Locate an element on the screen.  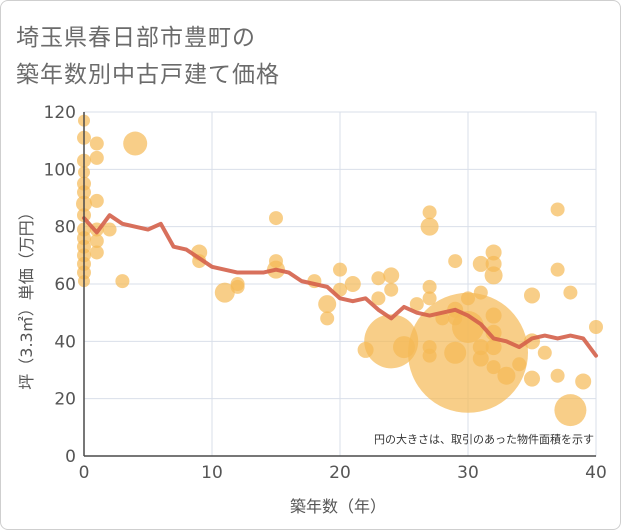
x-tick-label: 40 is located at coordinates (596, 473).